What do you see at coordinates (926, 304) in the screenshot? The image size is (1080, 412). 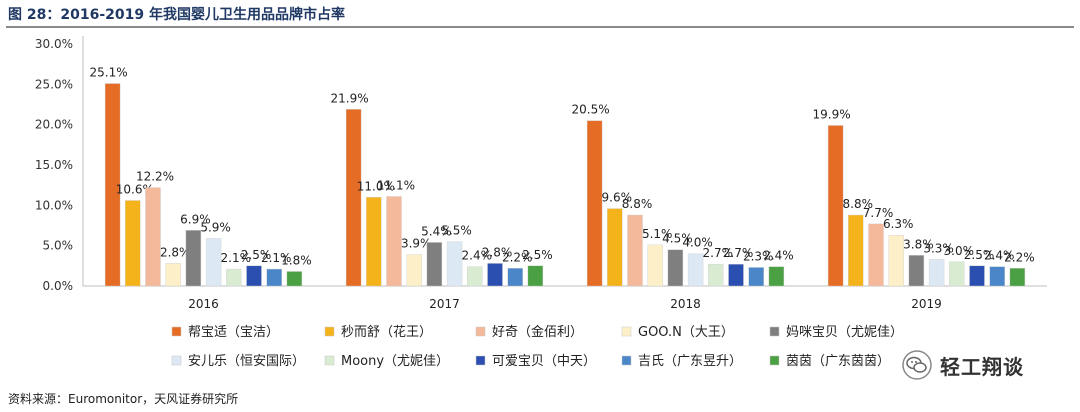 I see `x-tick-label: 2019` at bounding box center [926, 304].